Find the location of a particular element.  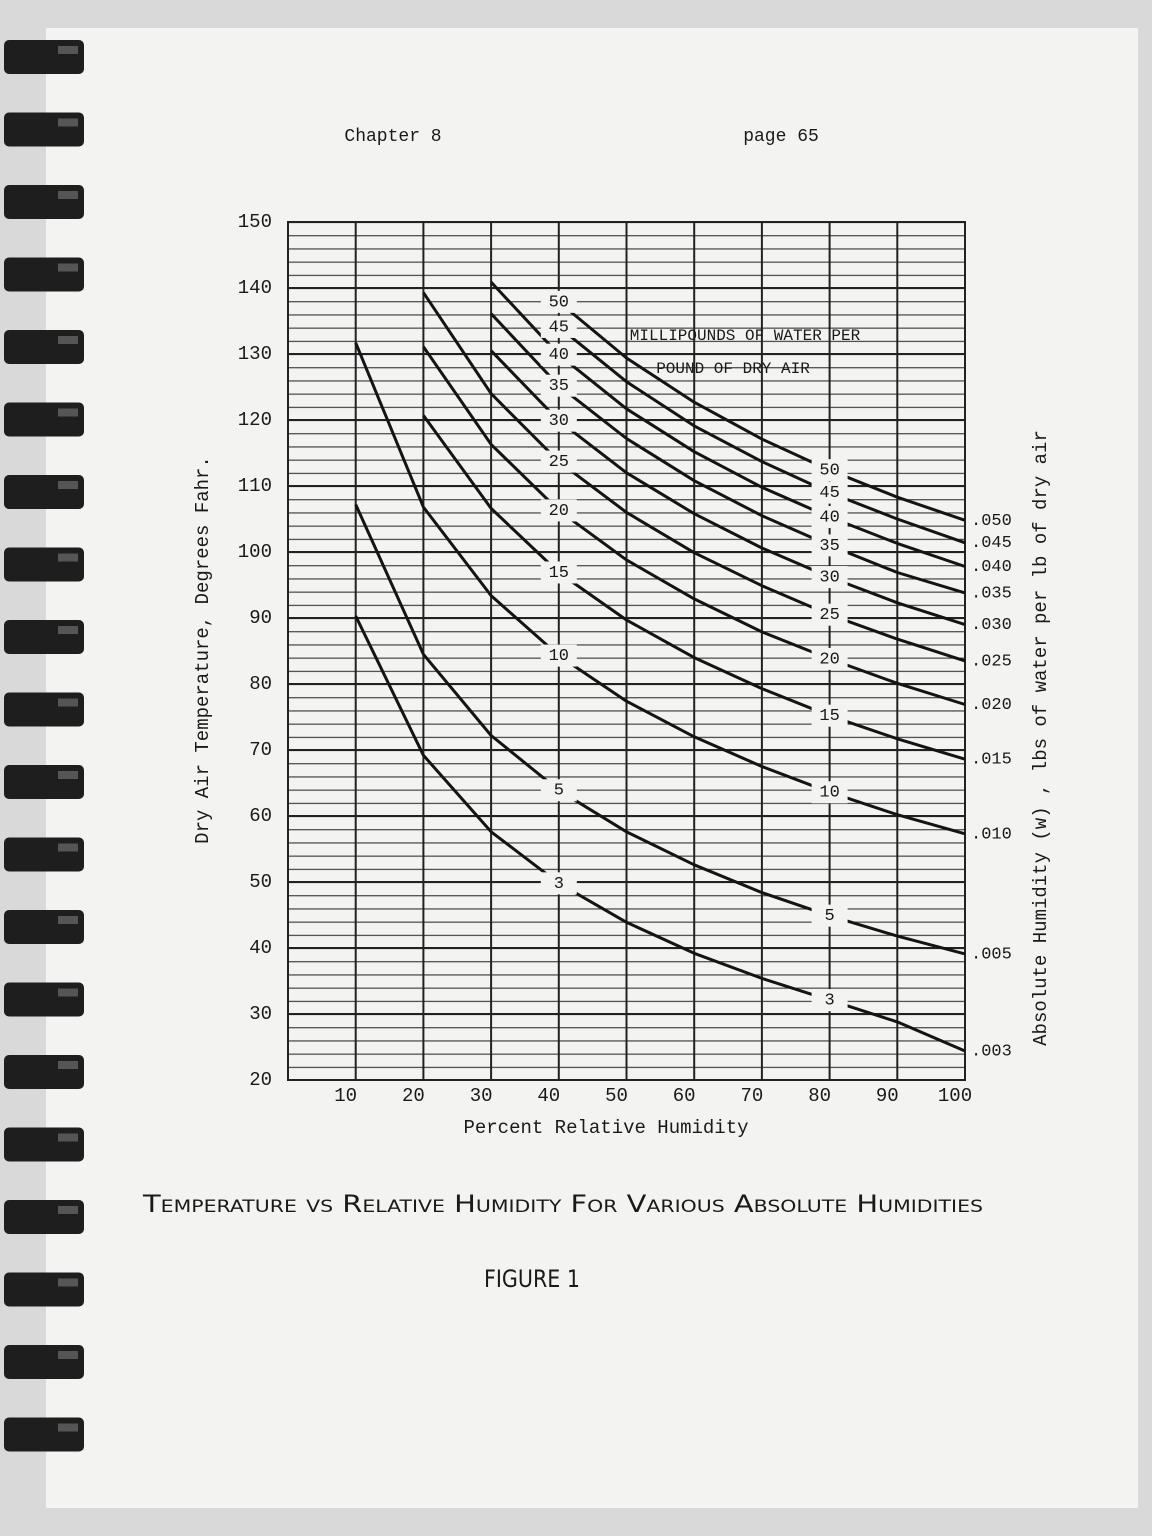

y-tick-label: 150 is located at coordinates (255, 222).